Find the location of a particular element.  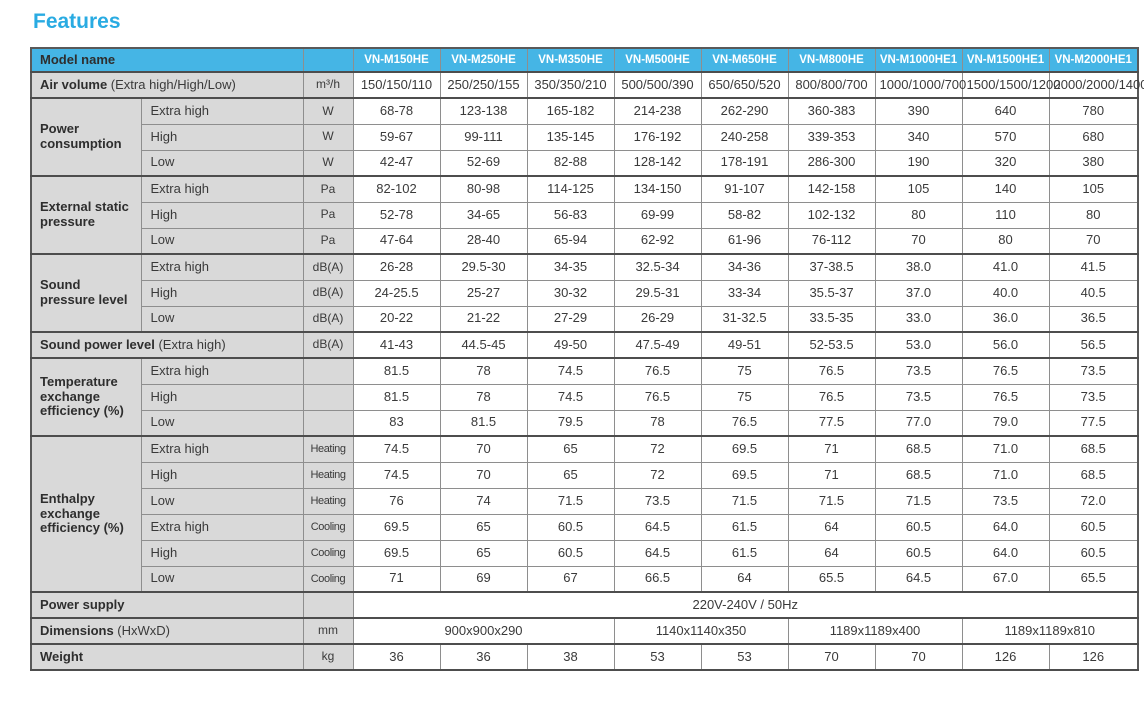

value-cell: 176-192 is located at coordinates (657, 137).